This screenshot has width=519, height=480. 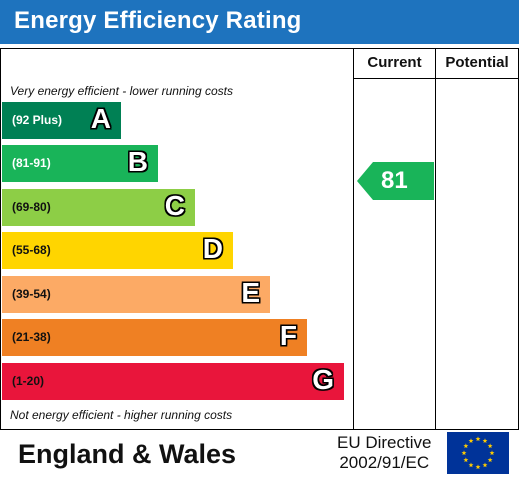 I want to click on band-b: (81-91) B, so click(x=80, y=163).